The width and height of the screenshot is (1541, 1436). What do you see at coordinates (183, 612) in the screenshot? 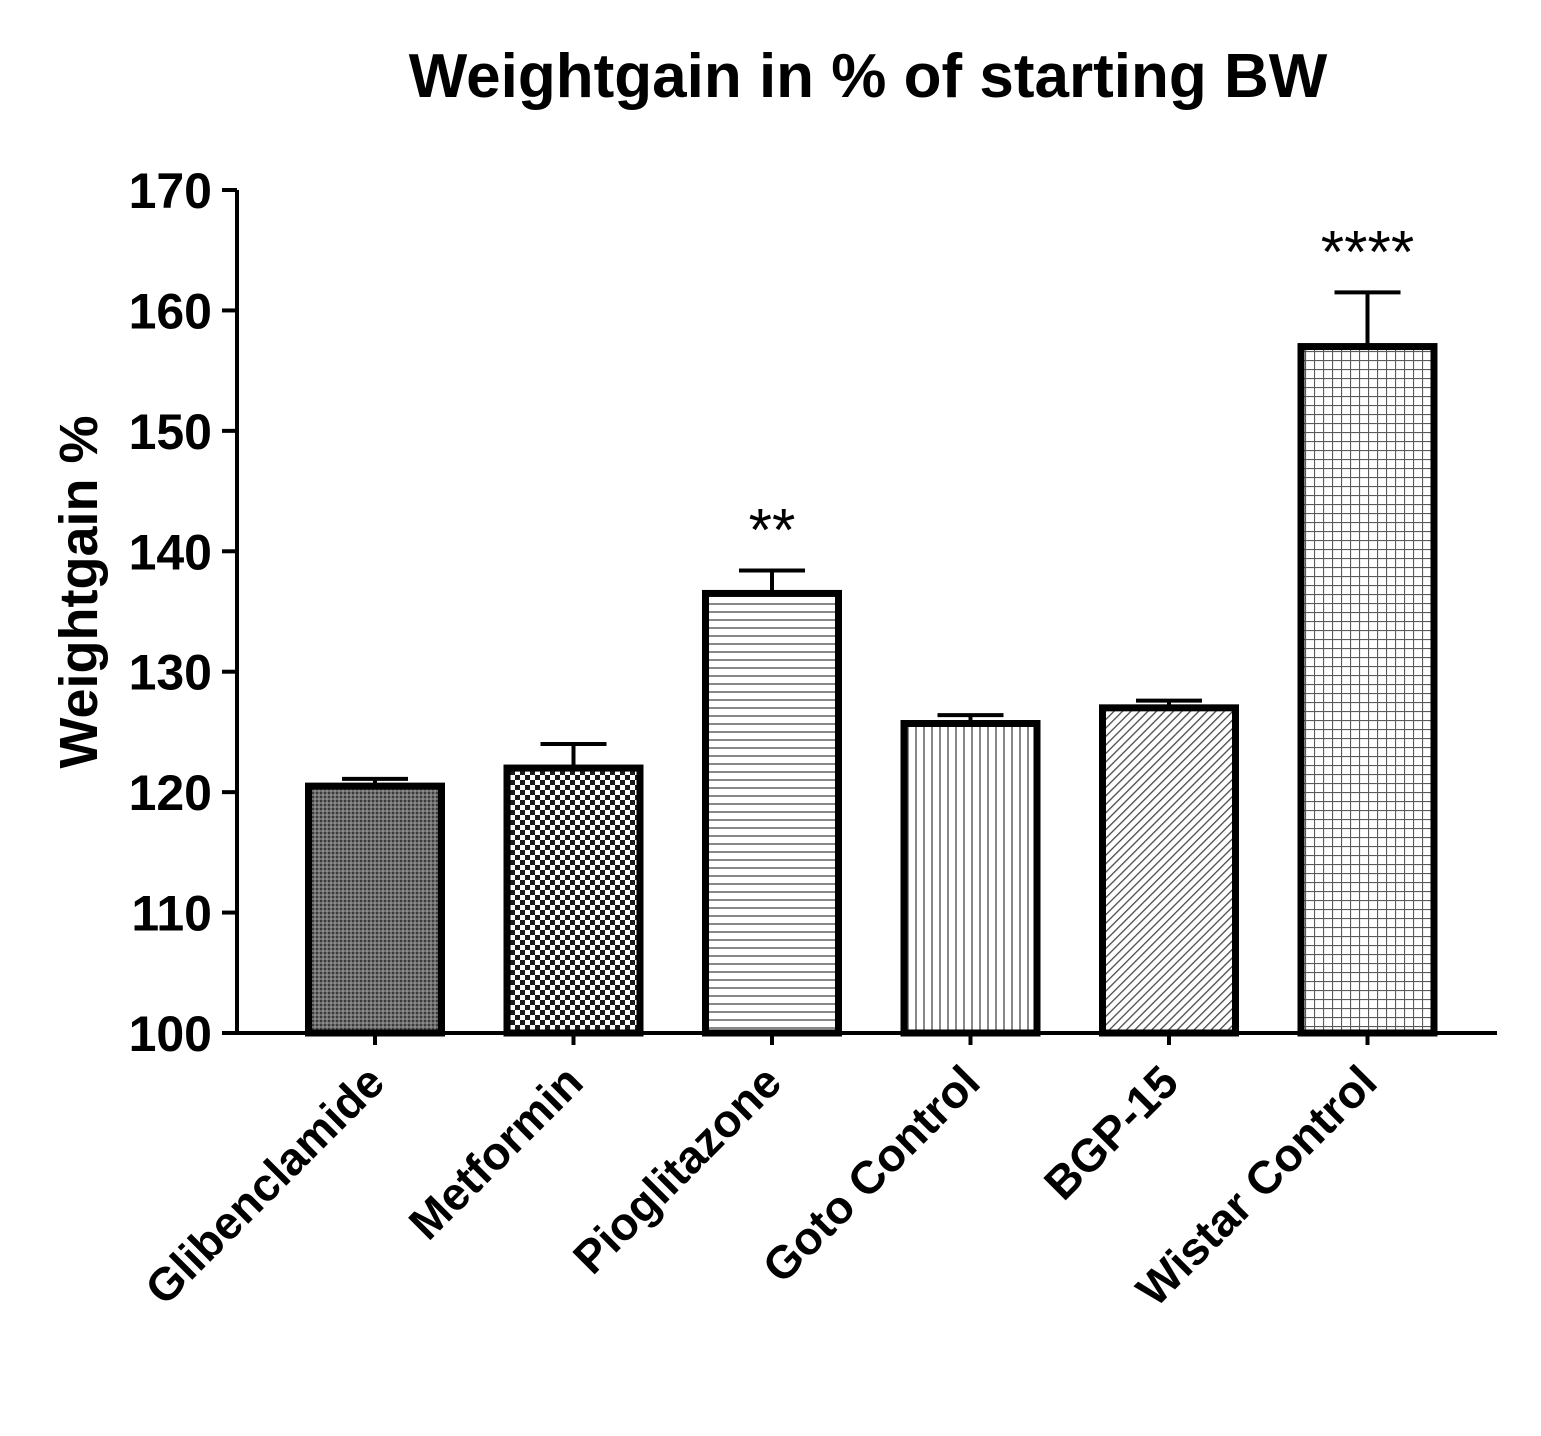
I see `y-axis-ticks: 100 110 120 130 140 150 160 170` at bounding box center [183, 612].